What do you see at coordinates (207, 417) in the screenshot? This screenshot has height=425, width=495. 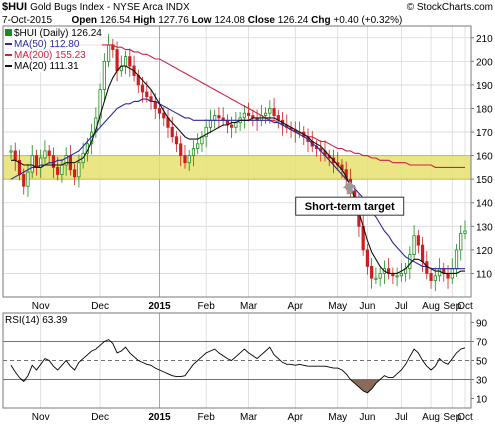 I see `rsi-x-tick-label: Feb` at bounding box center [207, 417].